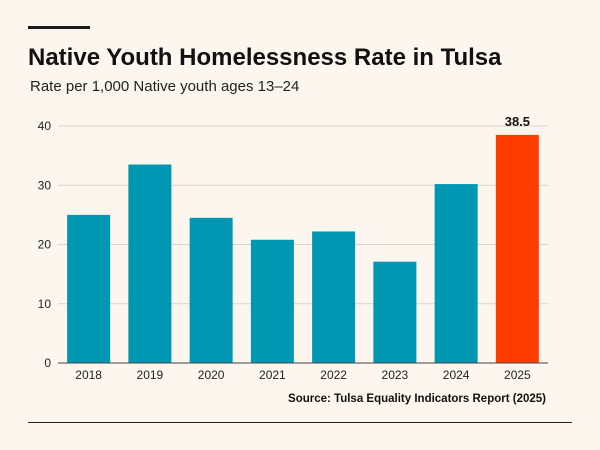  What do you see at coordinates (45, 126) in the screenshot?
I see `y-tick-label: 40` at bounding box center [45, 126].